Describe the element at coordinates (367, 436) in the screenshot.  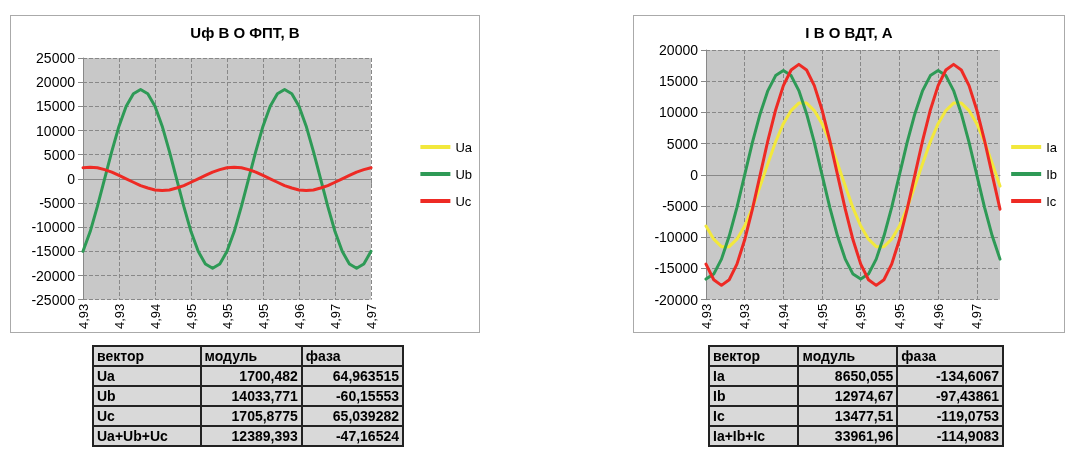
I see `text: -47,16524` at that location.